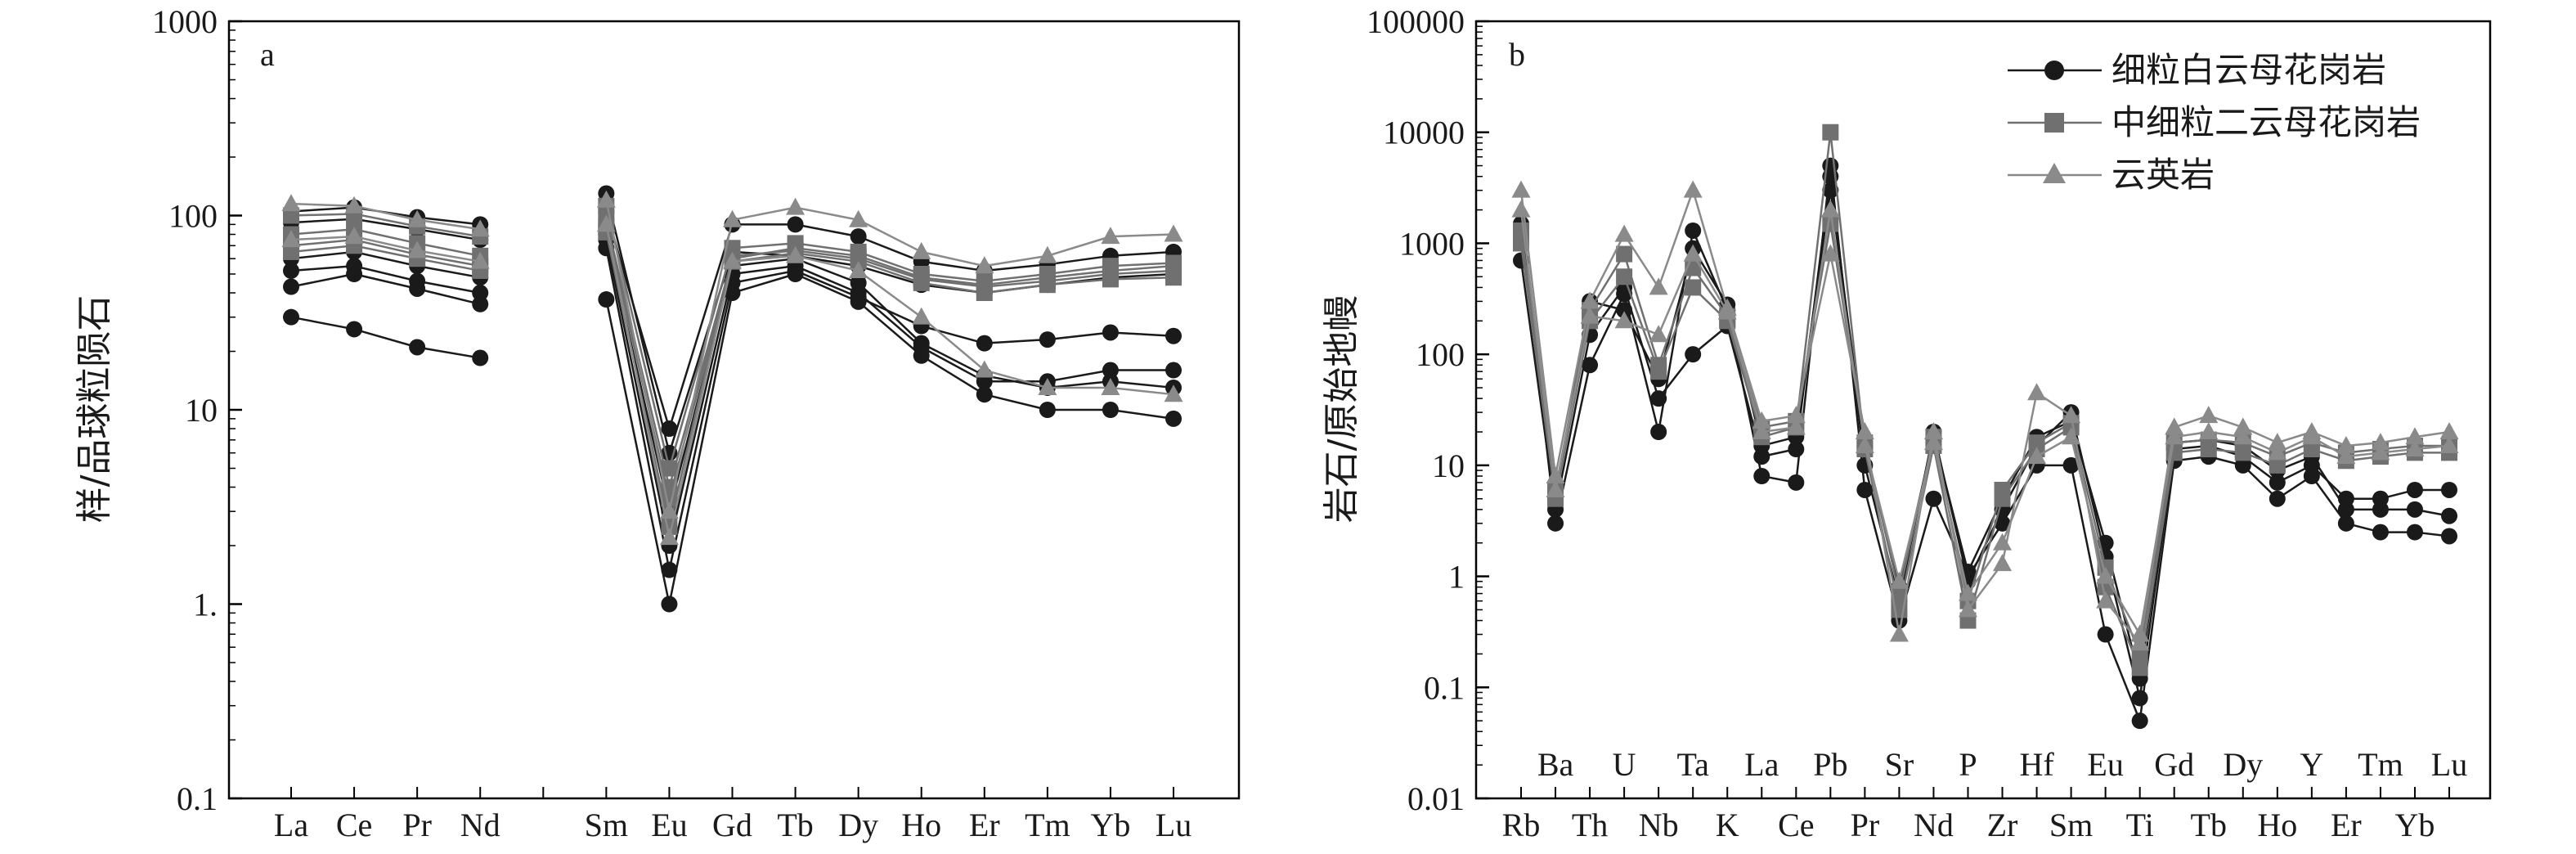  What do you see at coordinates (2243, 764) in the screenshot?
I see `x-tick-label-top: Dy` at bounding box center [2243, 764].